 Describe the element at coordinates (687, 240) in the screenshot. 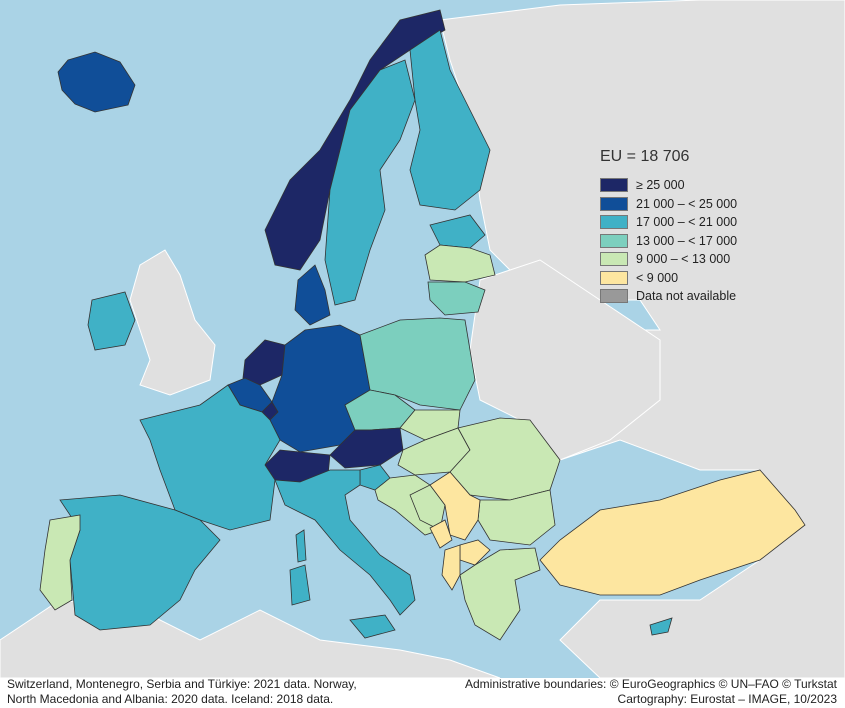

I see `legend-label: 13 000 – < 17 000` at that location.